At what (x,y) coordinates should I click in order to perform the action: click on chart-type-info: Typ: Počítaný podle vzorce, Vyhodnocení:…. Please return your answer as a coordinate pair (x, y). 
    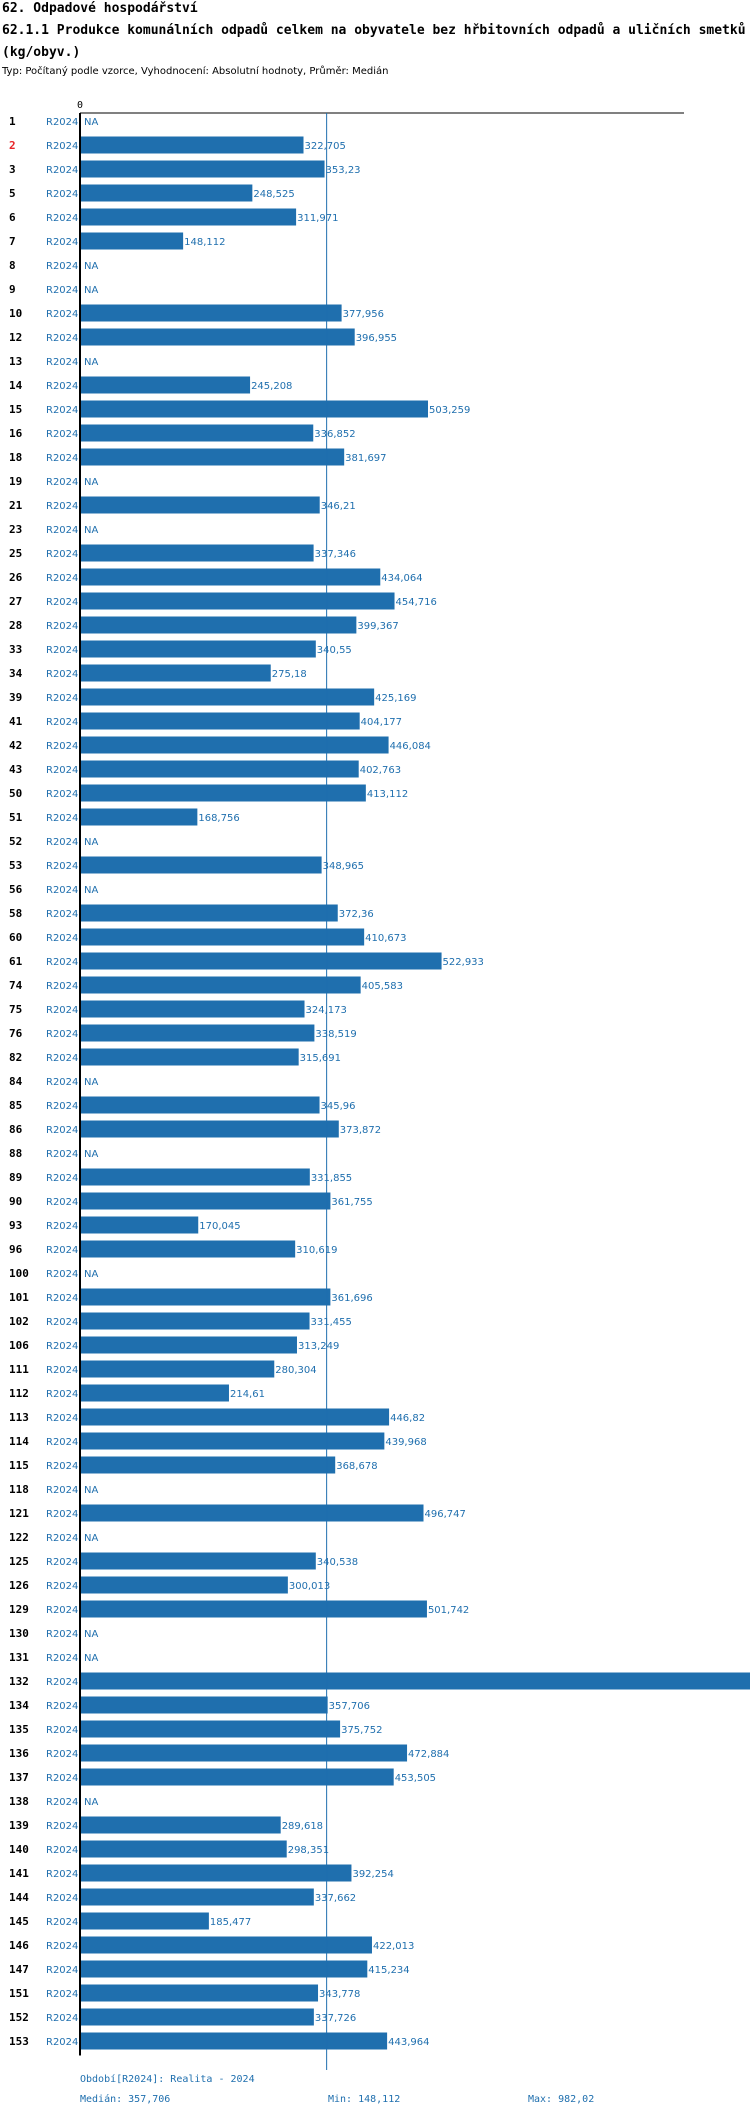
    Looking at the image, I should click on (195, 71).